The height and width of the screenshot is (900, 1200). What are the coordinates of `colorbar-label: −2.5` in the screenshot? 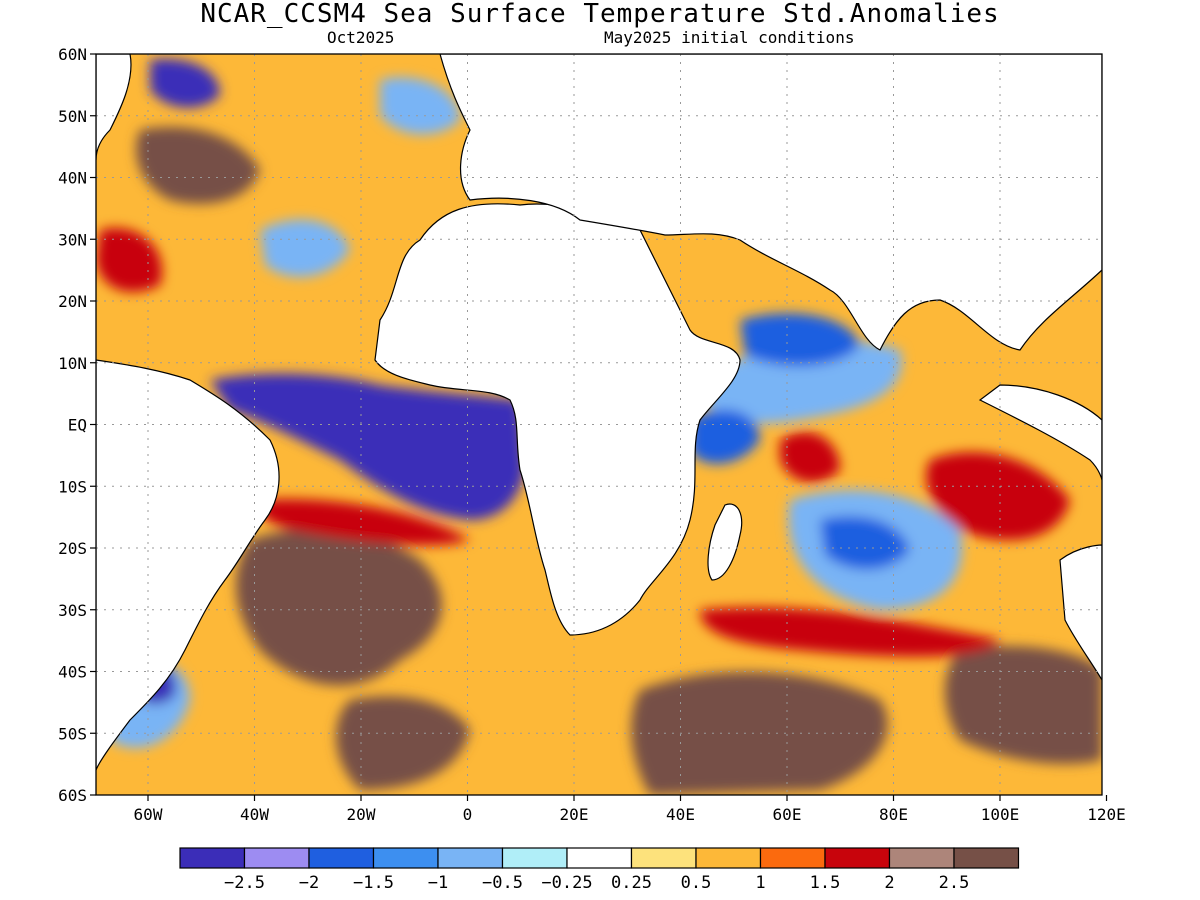 It's located at (244, 883).